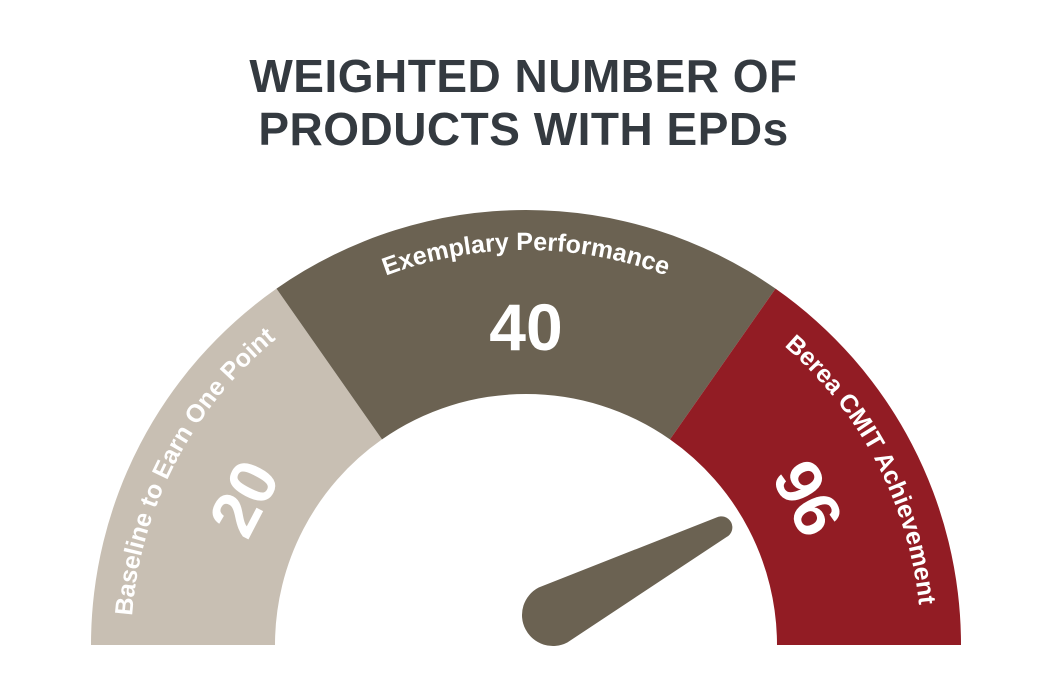  I want to click on gauge-segment-baseline, so click(236, 466).